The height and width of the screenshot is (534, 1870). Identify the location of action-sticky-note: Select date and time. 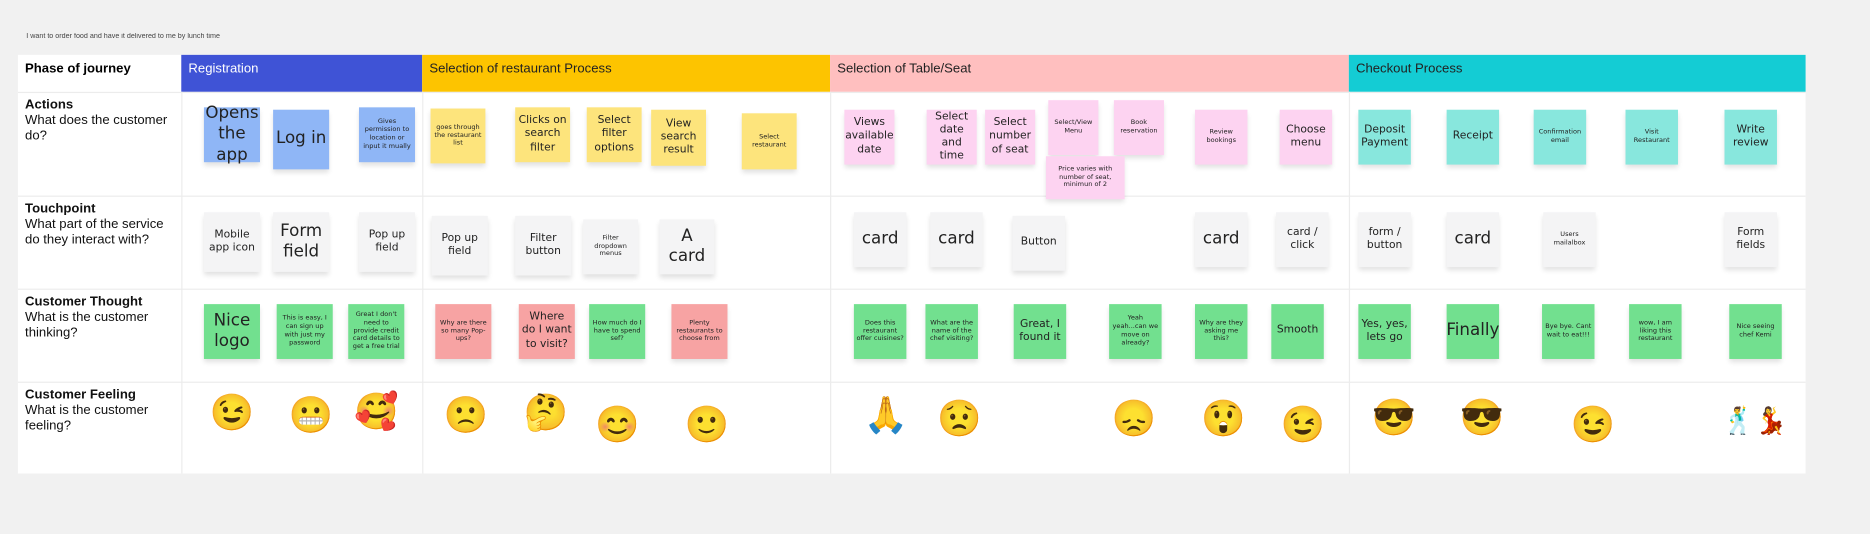
(951, 137).